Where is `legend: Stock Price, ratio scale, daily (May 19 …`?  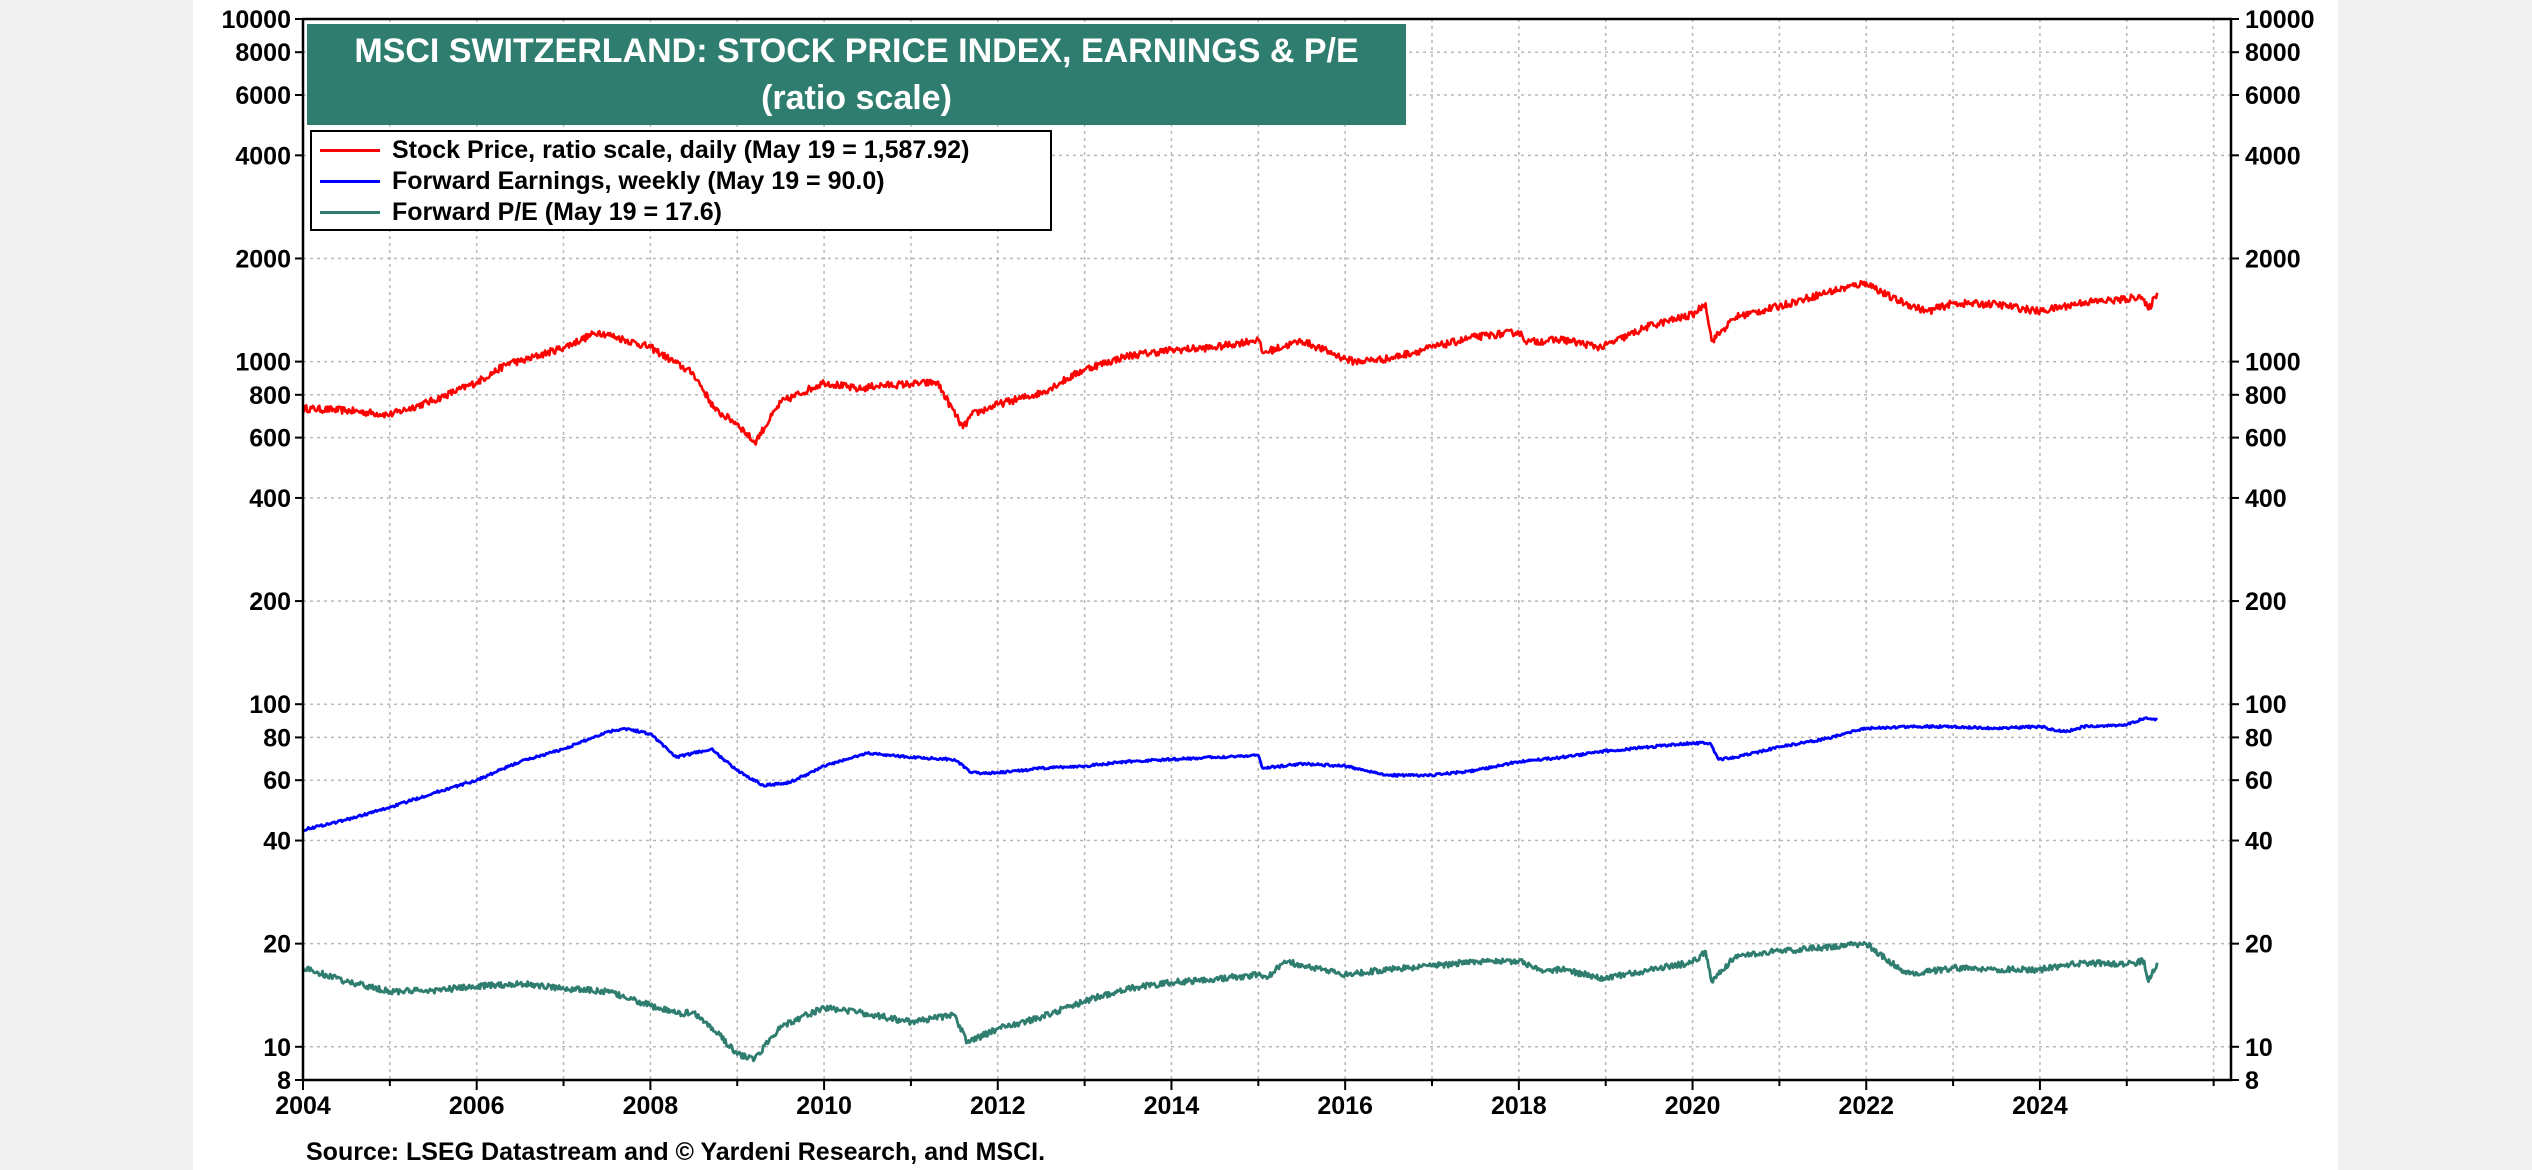
legend: Stock Price, ratio scale, daily (May 19 … is located at coordinates (681, 180).